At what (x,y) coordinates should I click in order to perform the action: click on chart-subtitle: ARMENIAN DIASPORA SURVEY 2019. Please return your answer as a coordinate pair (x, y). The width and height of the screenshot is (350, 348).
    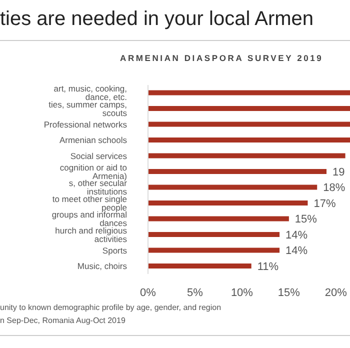
    Looking at the image, I should click on (222, 58).